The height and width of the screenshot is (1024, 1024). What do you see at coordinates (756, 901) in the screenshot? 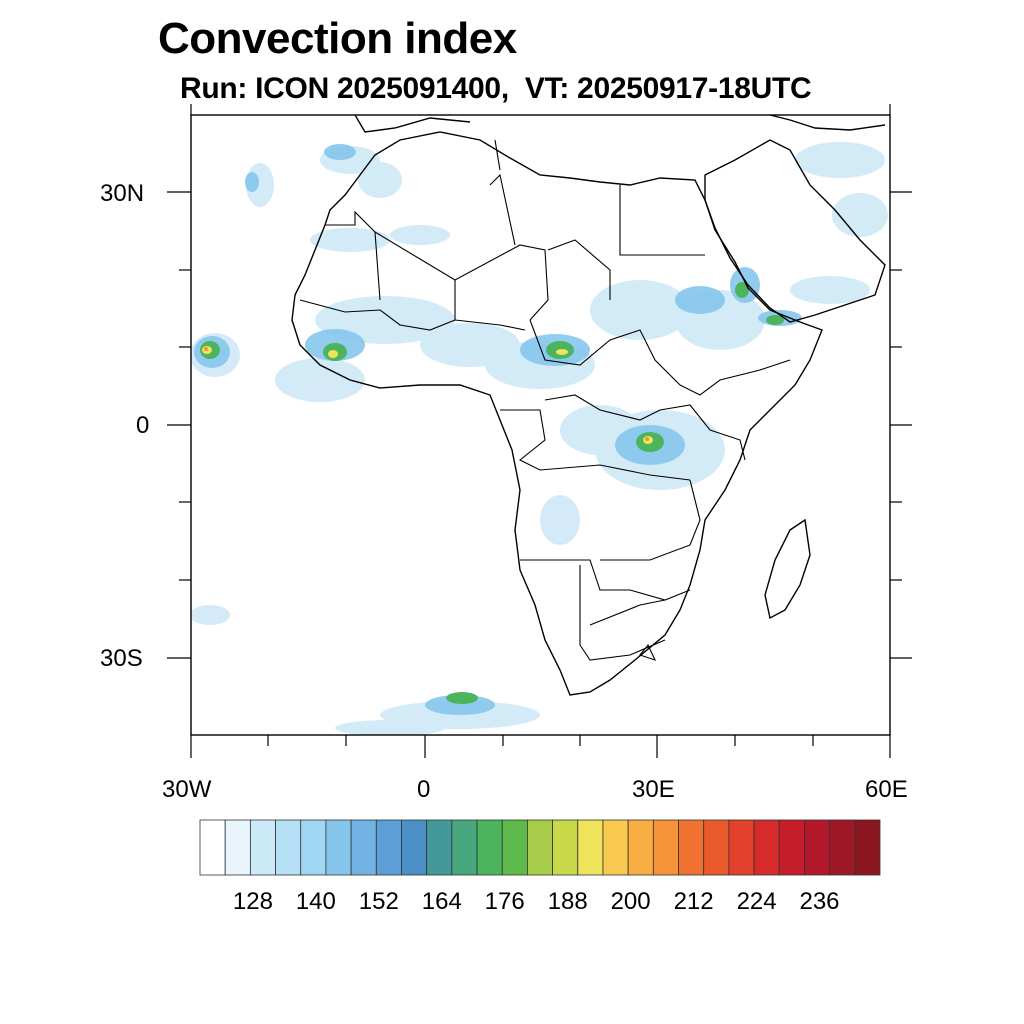
I see `colorbar-label: 224` at bounding box center [756, 901].